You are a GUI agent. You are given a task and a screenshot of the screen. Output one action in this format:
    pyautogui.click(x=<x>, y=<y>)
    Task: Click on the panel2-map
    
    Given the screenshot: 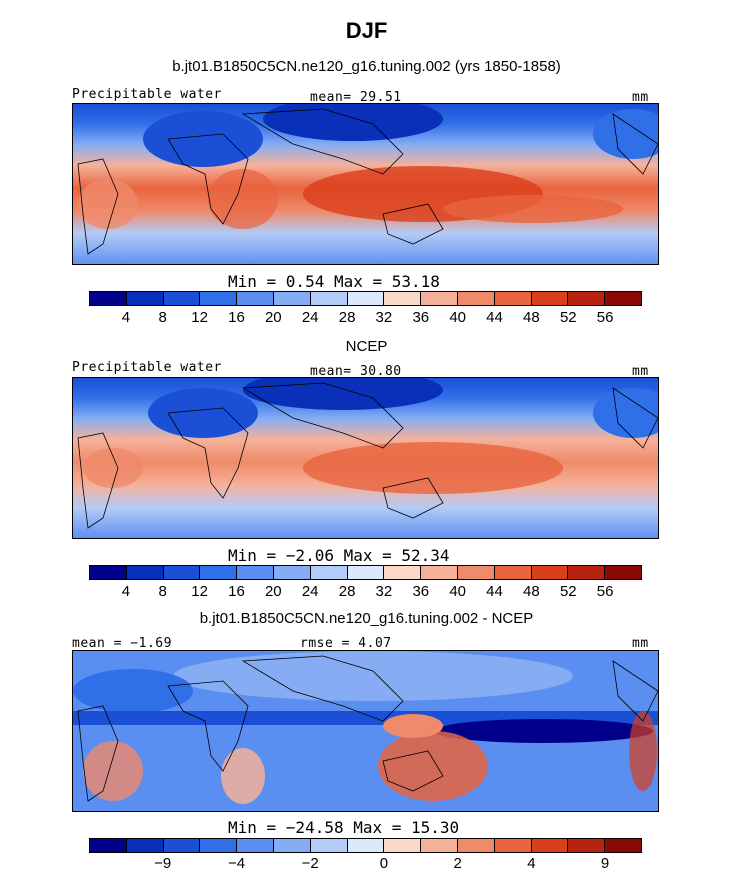 What is the action you would take?
    pyautogui.click(x=365, y=458)
    